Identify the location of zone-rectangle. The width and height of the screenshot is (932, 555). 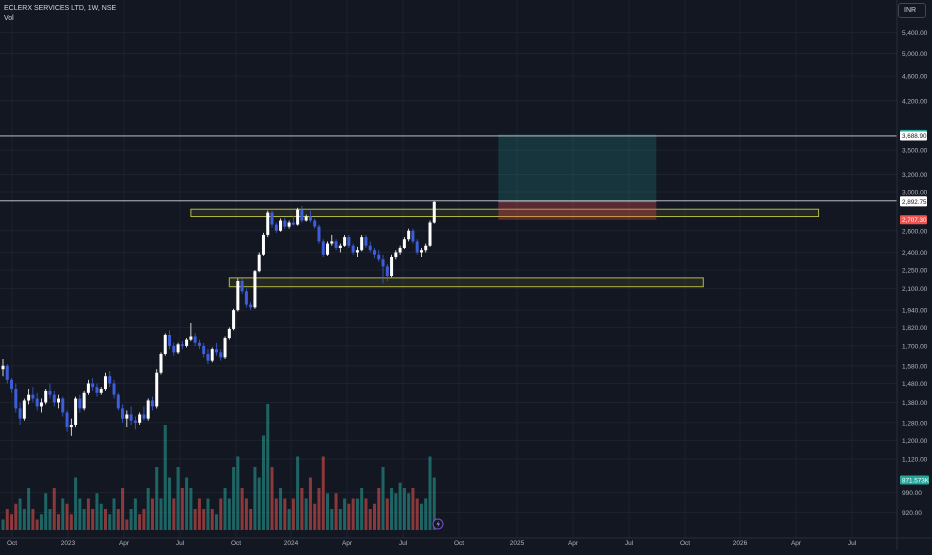
(505, 213).